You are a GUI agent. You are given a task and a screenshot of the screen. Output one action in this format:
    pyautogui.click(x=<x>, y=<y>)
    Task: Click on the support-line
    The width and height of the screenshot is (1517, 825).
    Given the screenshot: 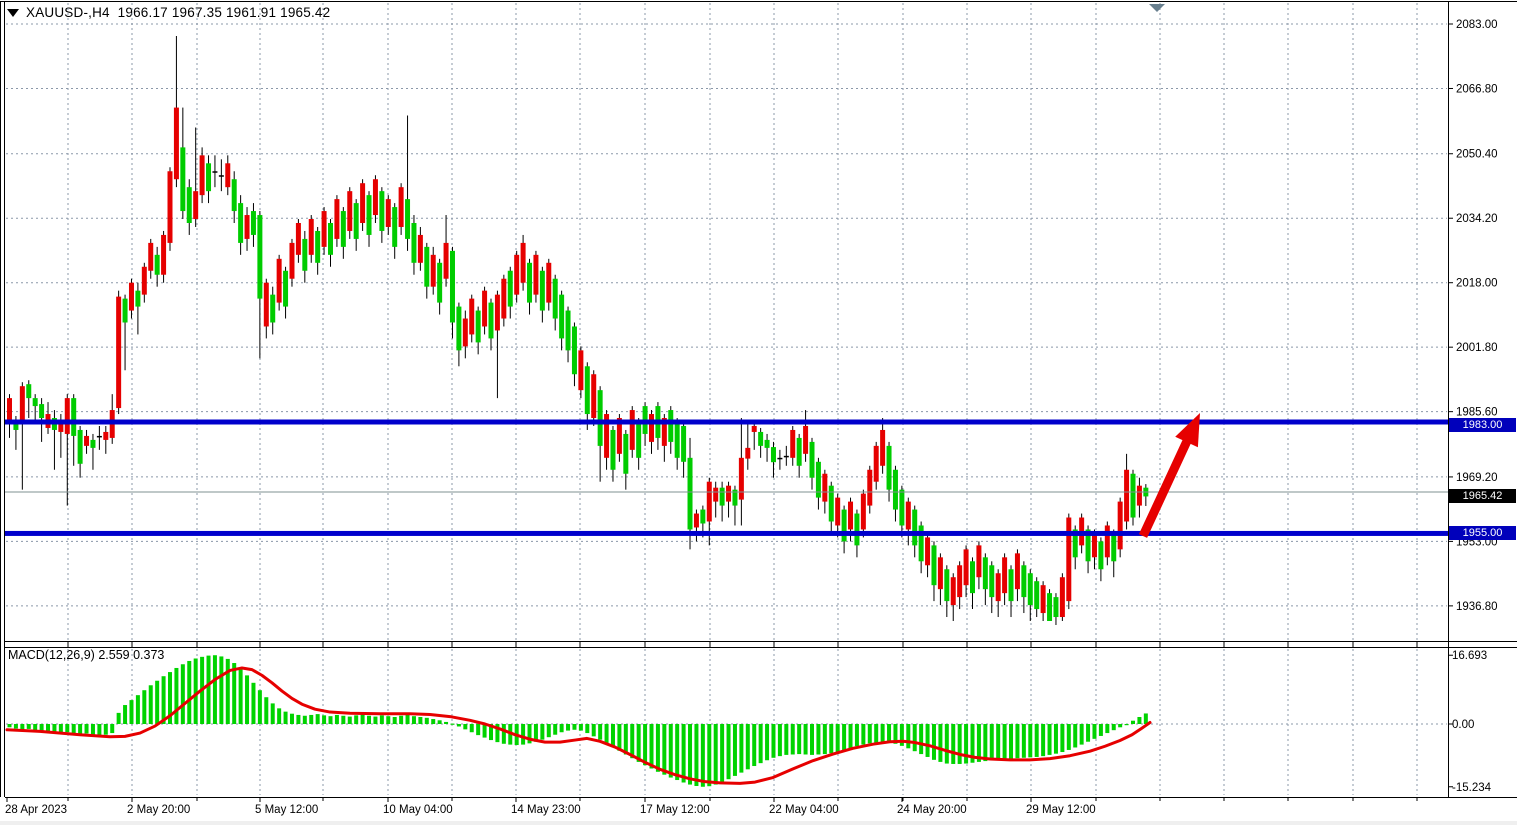 What is the action you would take?
    pyautogui.click(x=726, y=533)
    